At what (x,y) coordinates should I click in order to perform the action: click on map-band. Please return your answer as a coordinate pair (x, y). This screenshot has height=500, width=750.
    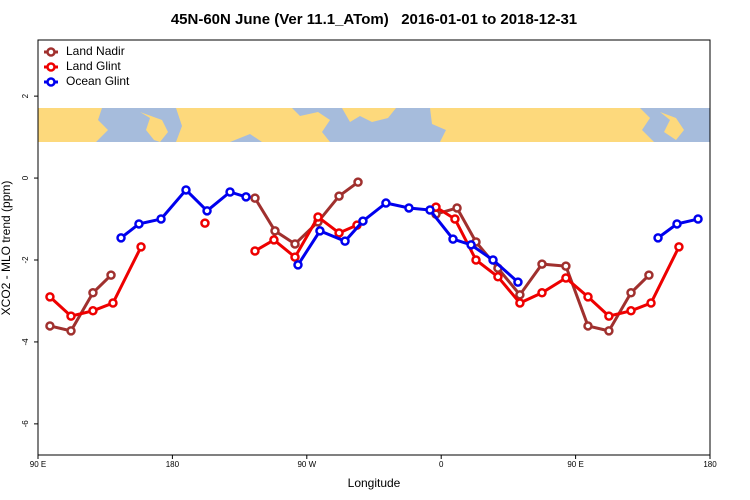
    Looking at the image, I should click on (374, 125).